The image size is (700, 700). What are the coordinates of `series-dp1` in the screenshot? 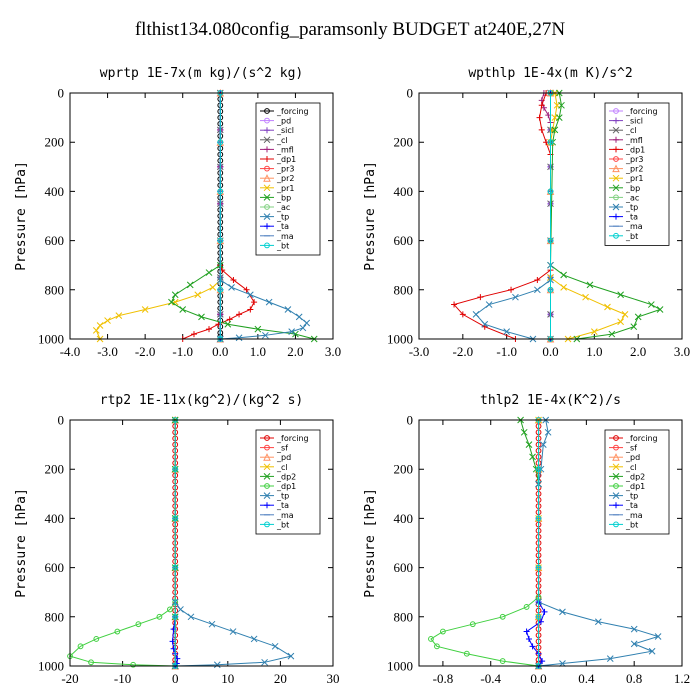 It's located at (123, 634).